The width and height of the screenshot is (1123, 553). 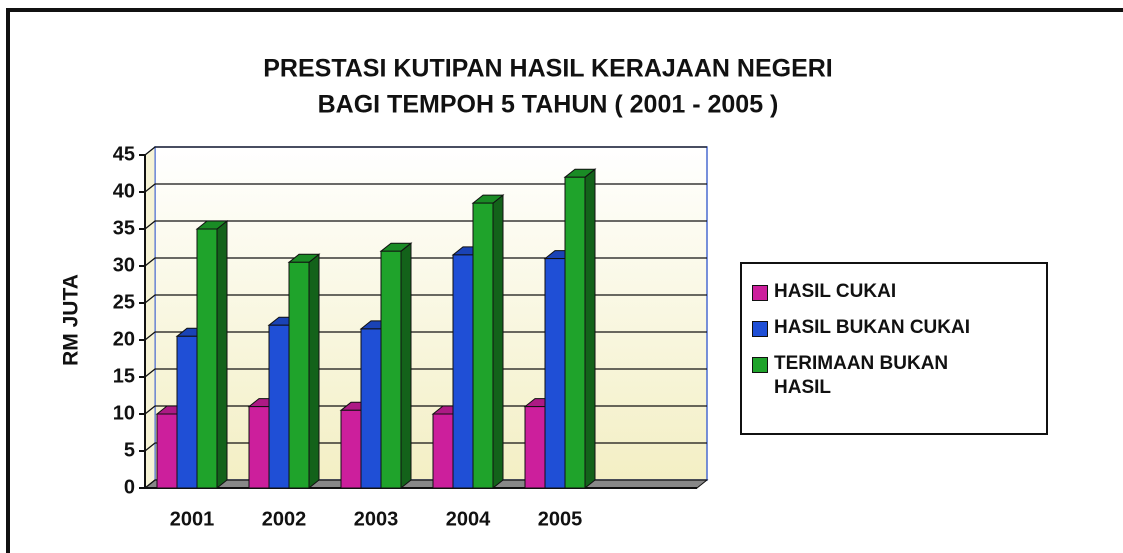 What do you see at coordinates (124, 302) in the screenshot?
I see `y-tick-label: 25` at bounding box center [124, 302].